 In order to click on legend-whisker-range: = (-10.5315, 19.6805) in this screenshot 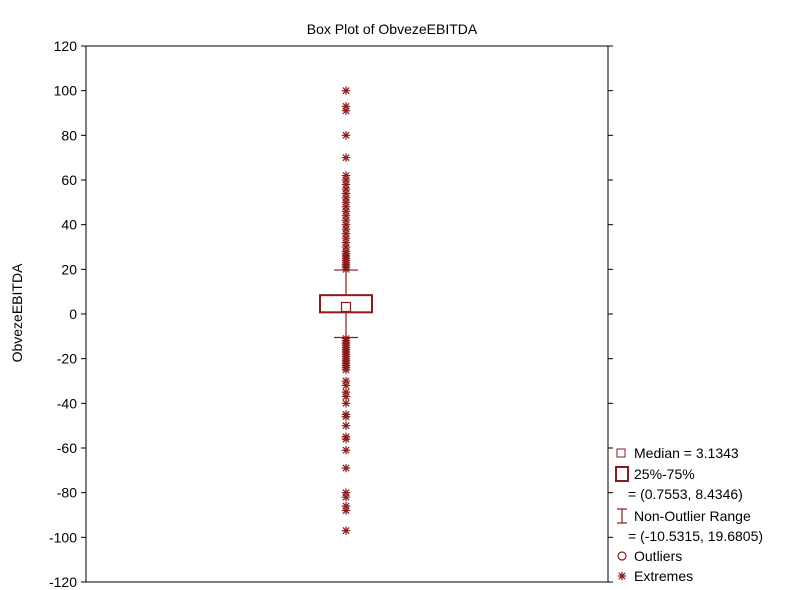, I will do `click(695, 536)`.